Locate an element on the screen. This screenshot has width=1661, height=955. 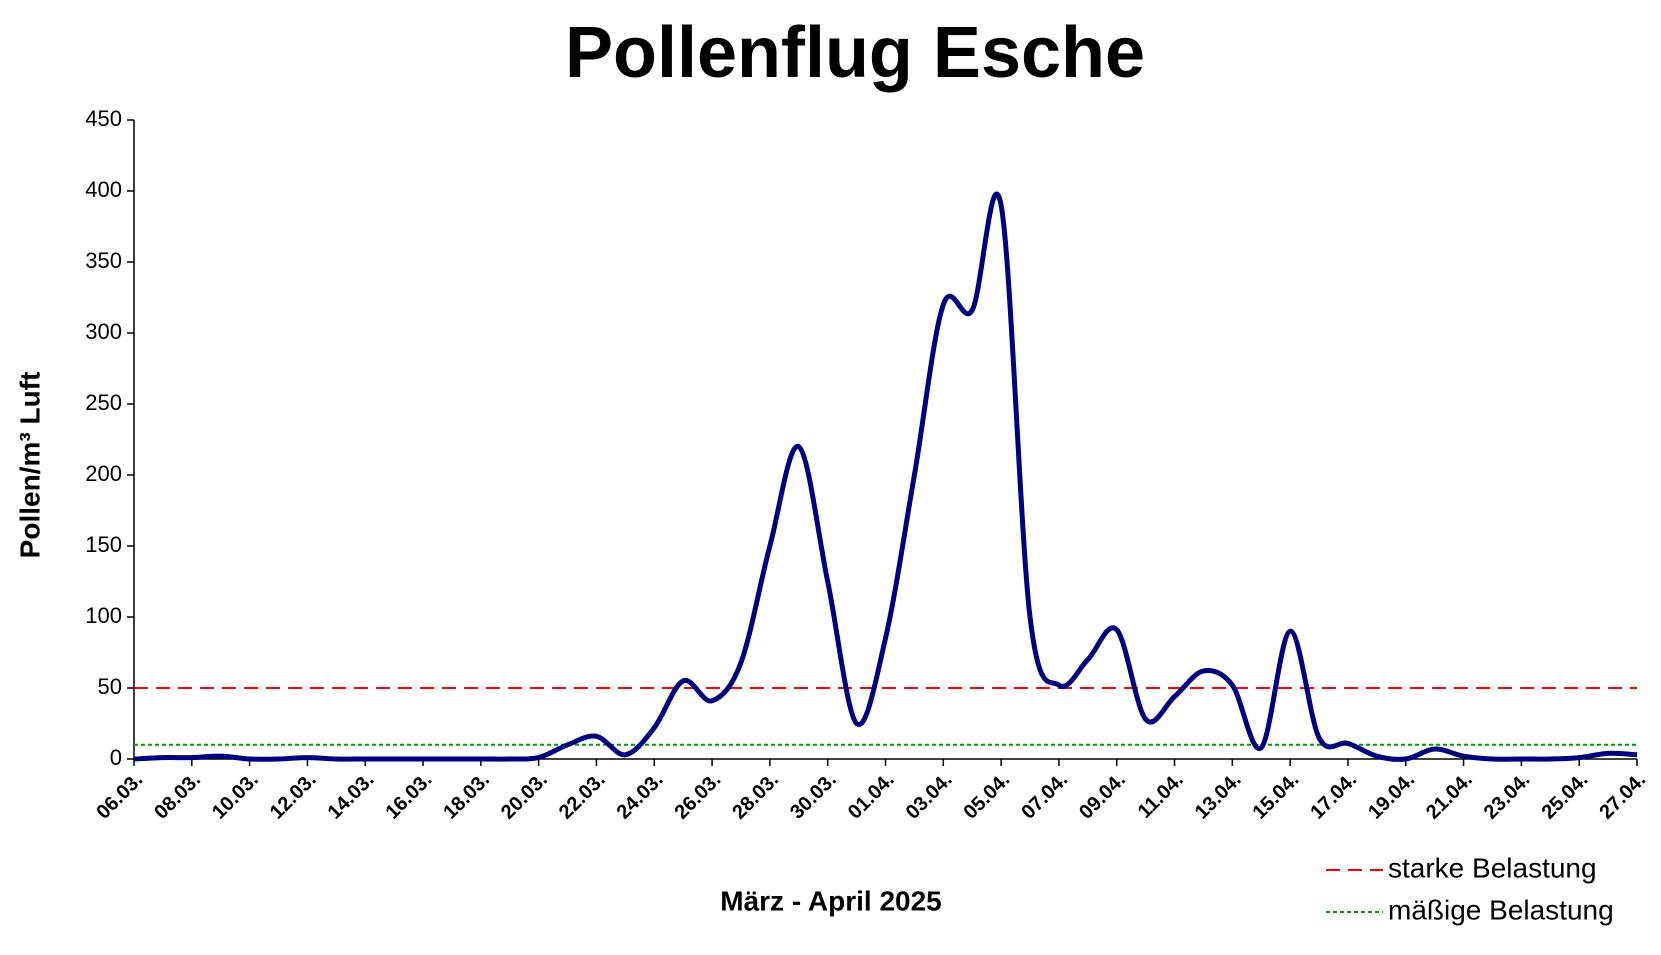
x-tick-label: 14.03. is located at coordinates (351, 796).